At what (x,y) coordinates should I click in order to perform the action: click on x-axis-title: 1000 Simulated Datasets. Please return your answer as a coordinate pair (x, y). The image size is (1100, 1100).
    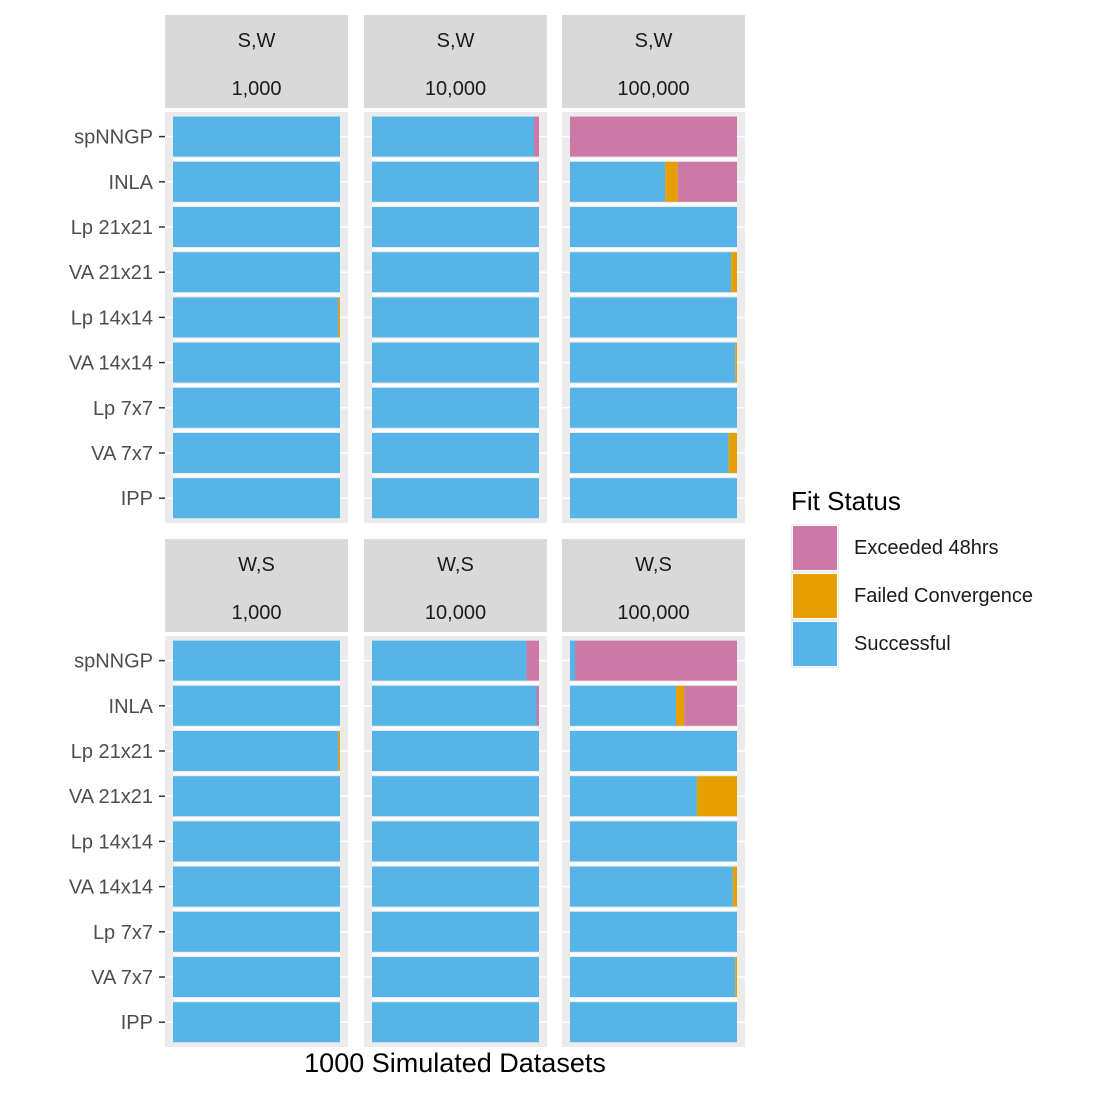
    Looking at the image, I should click on (455, 1063).